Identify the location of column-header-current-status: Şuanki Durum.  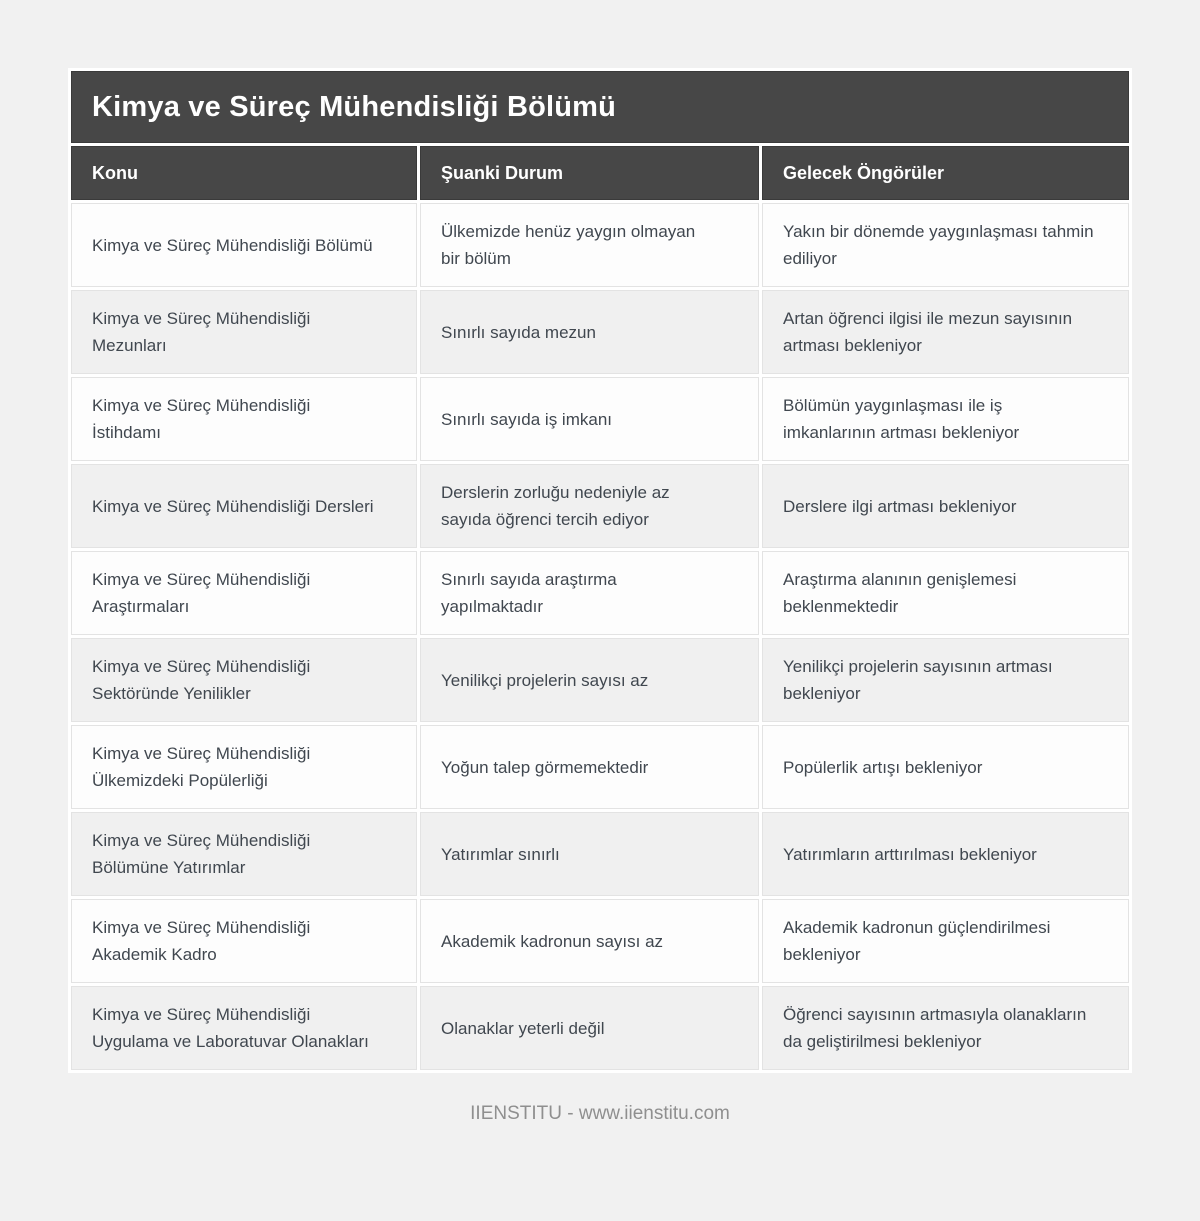
(589, 173).